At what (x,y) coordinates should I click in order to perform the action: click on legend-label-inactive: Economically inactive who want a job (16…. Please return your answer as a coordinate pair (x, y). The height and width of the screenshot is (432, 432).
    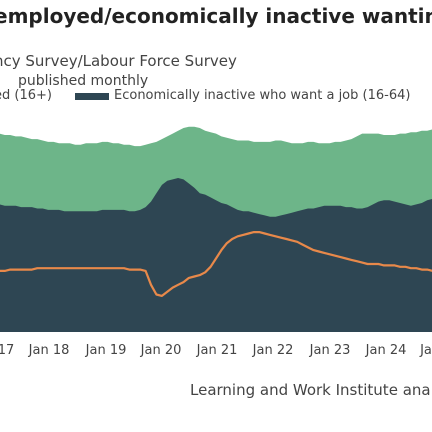
    Looking at the image, I should click on (262, 95).